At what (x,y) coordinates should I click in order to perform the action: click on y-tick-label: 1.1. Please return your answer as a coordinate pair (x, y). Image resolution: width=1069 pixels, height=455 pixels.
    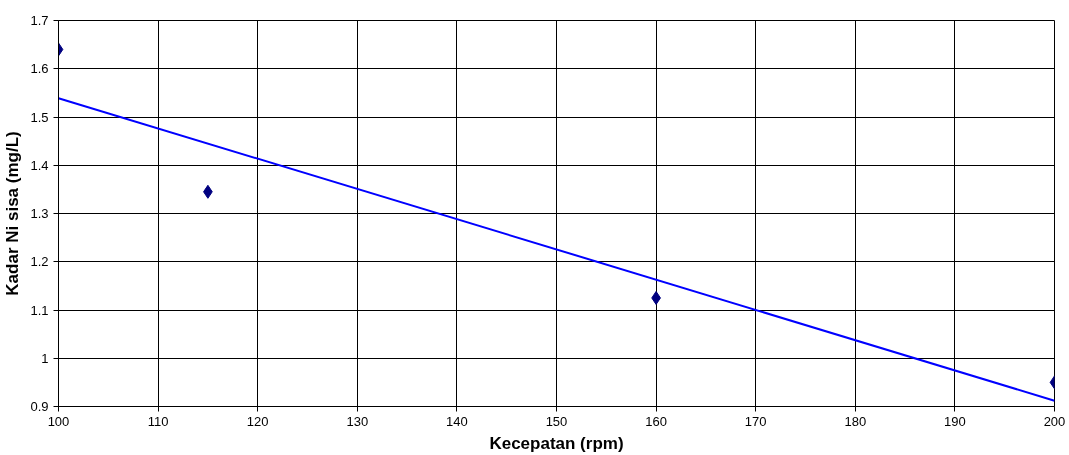
    Looking at the image, I should click on (39, 310).